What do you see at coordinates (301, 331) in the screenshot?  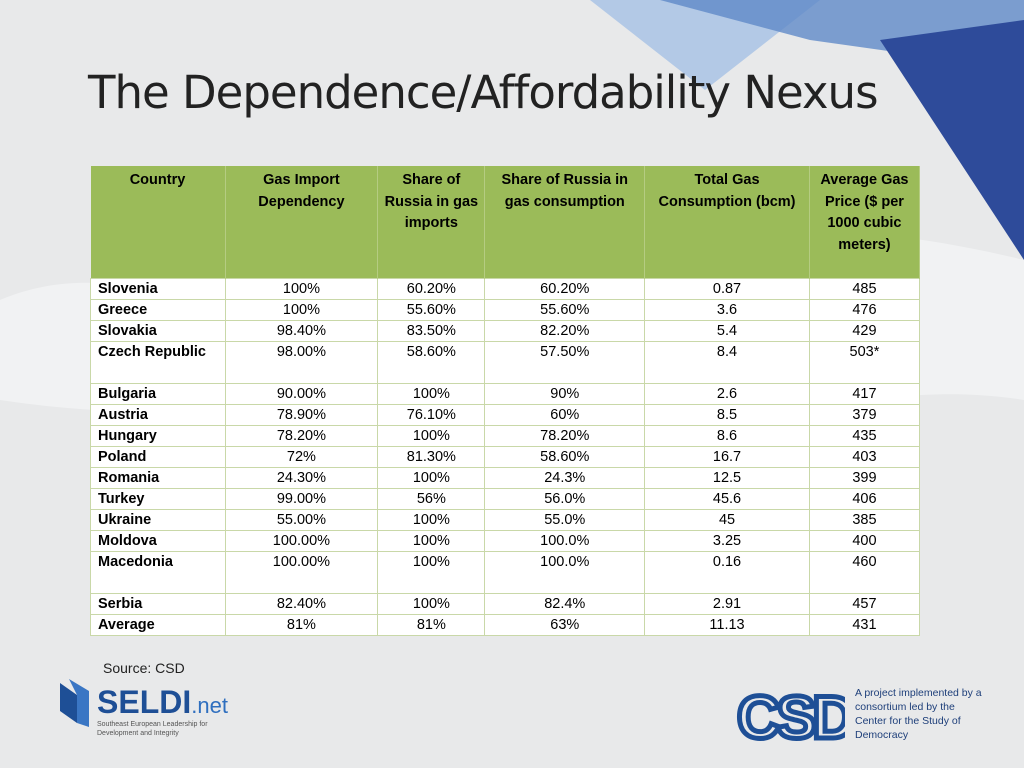 I see `table-cell: 98.40%` at bounding box center [301, 331].